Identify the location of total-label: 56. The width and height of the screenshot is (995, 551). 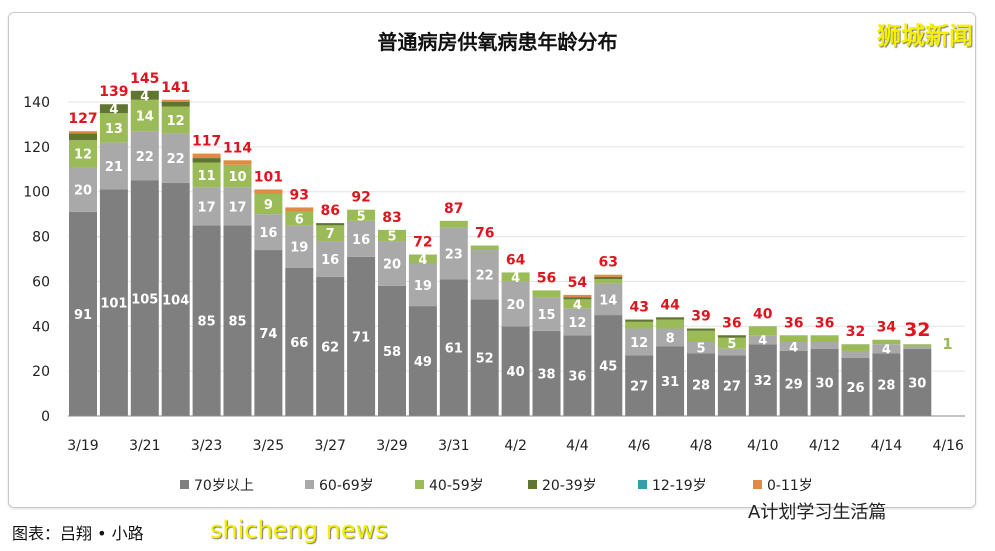
(546, 278).